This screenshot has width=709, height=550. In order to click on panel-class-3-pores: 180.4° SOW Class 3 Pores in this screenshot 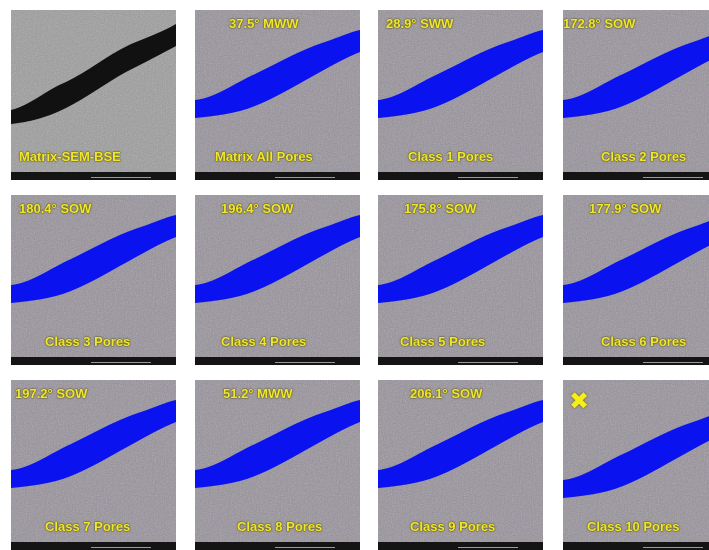, I will do `click(93, 280)`.